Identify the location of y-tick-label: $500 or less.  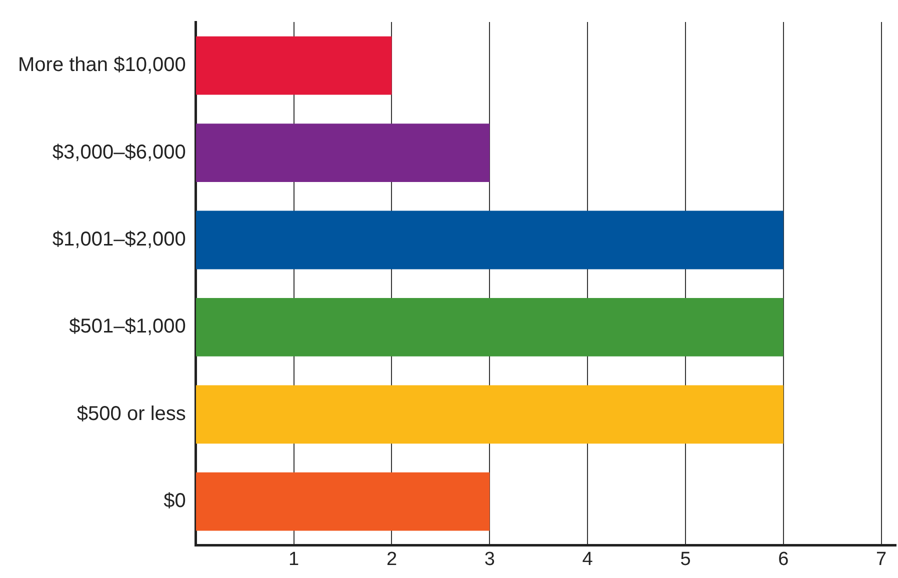
(131, 413).